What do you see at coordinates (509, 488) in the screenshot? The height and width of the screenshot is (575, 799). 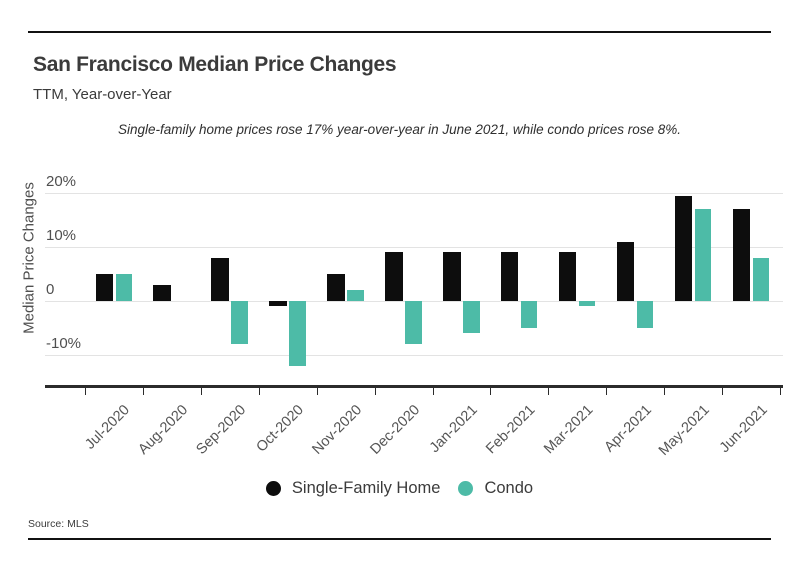 I see `legend-label: Condo` at bounding box center [509, 488].